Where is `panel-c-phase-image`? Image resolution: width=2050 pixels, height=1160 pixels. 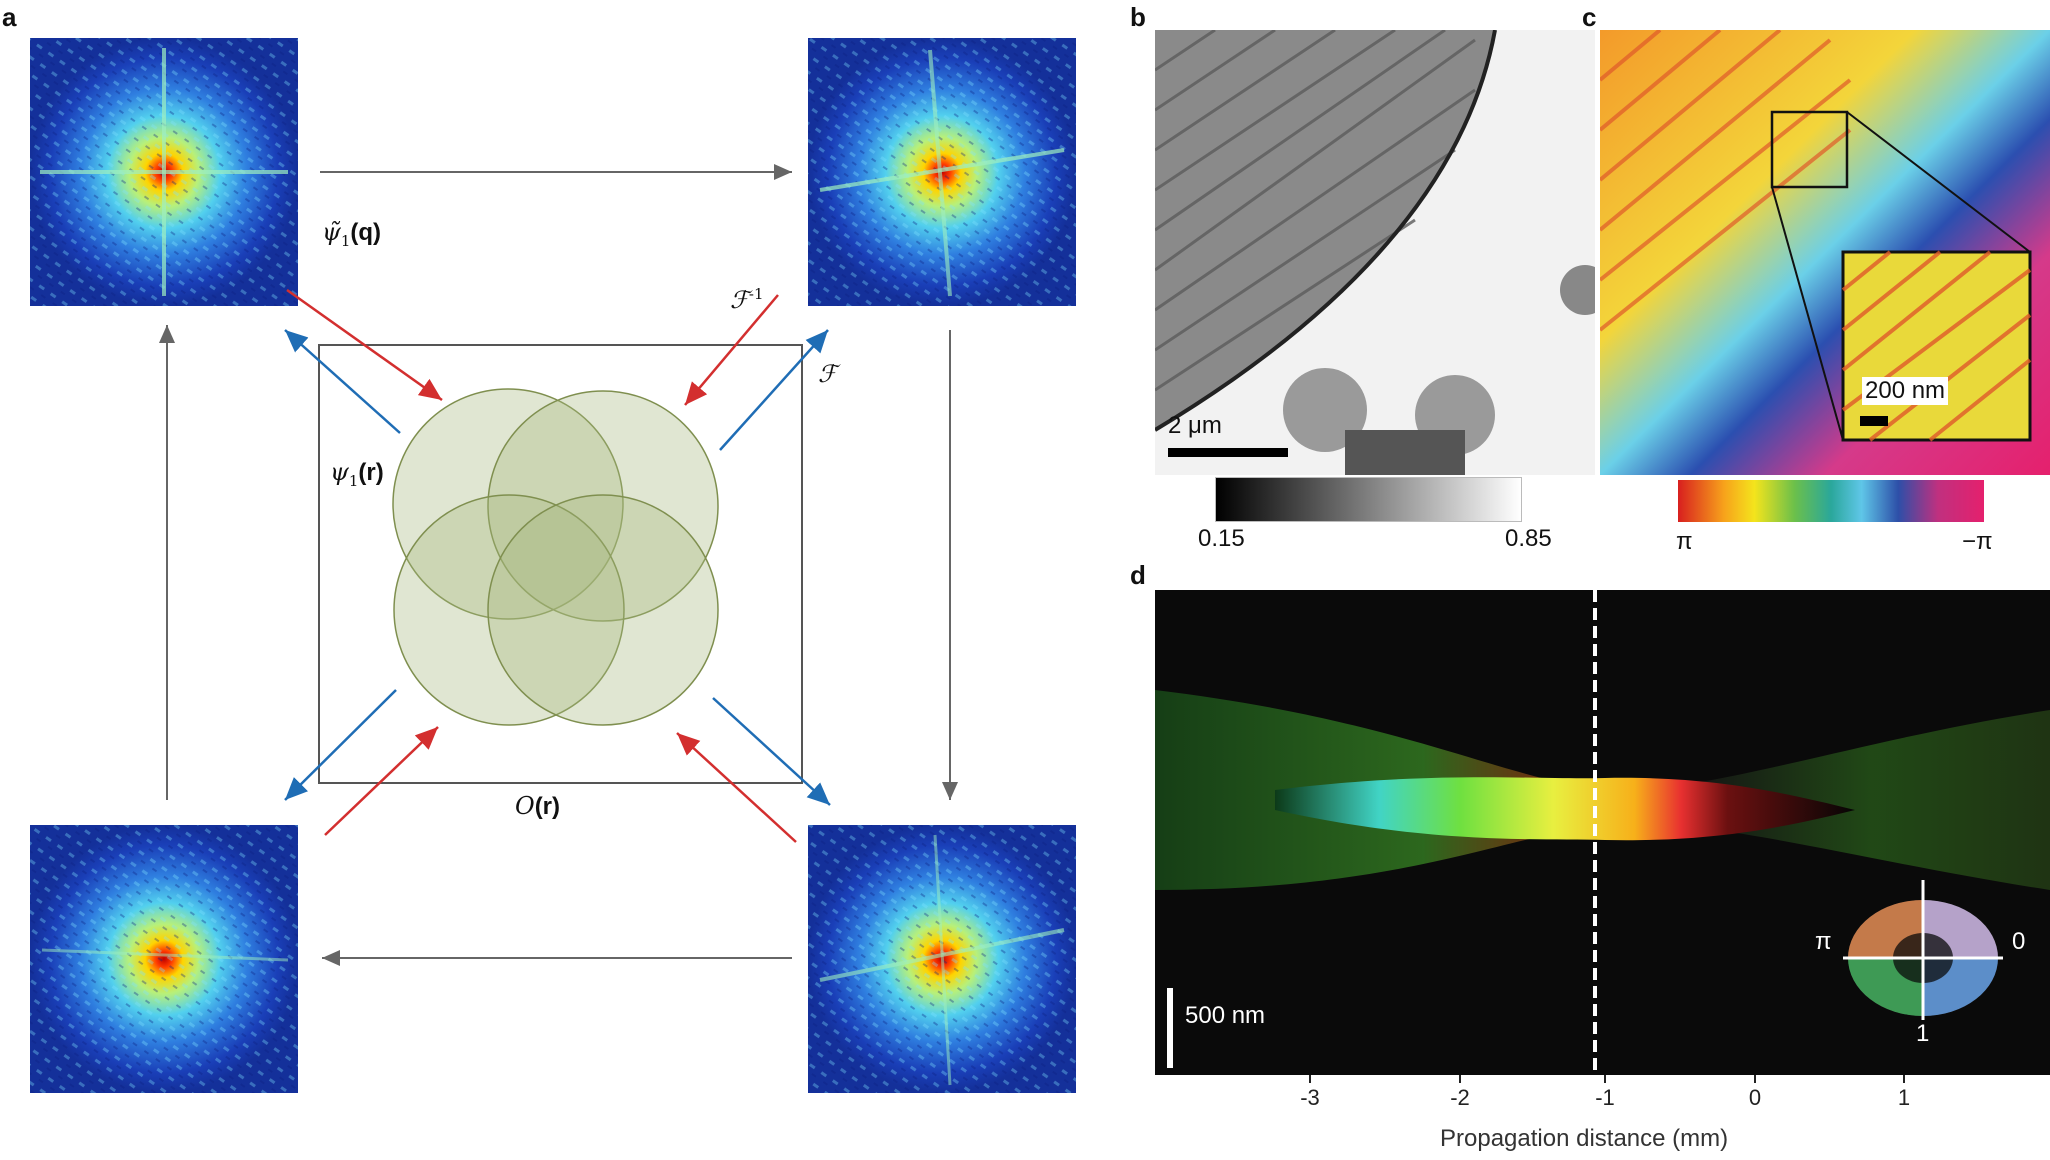 panel-c-phase-image is located at coordinates (1825, 252).